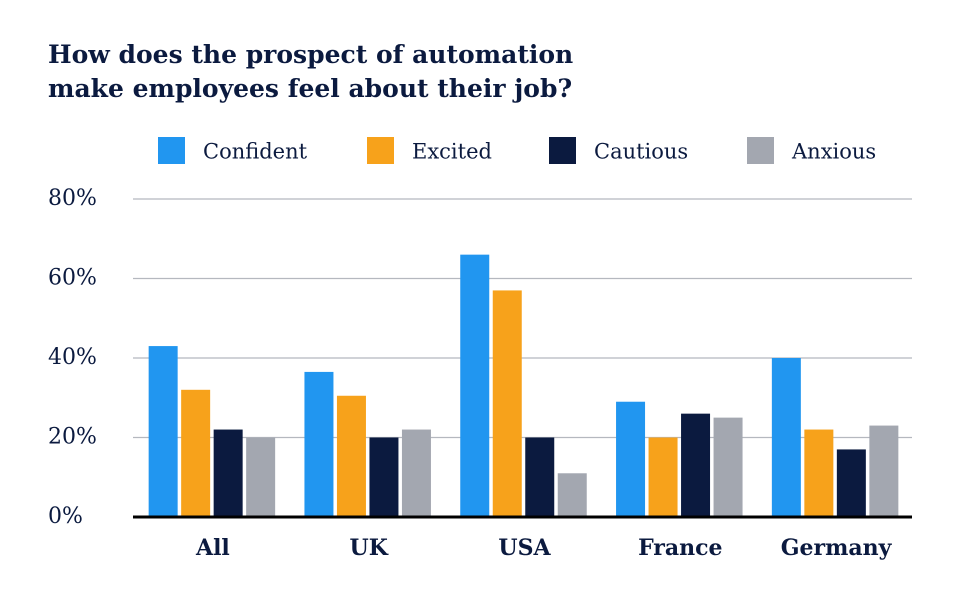 This screenshot has height=600, width=960. Describe the element at coordinates (72, 278) in the screenshot. I see `y-tick-label: 60%` at that location.